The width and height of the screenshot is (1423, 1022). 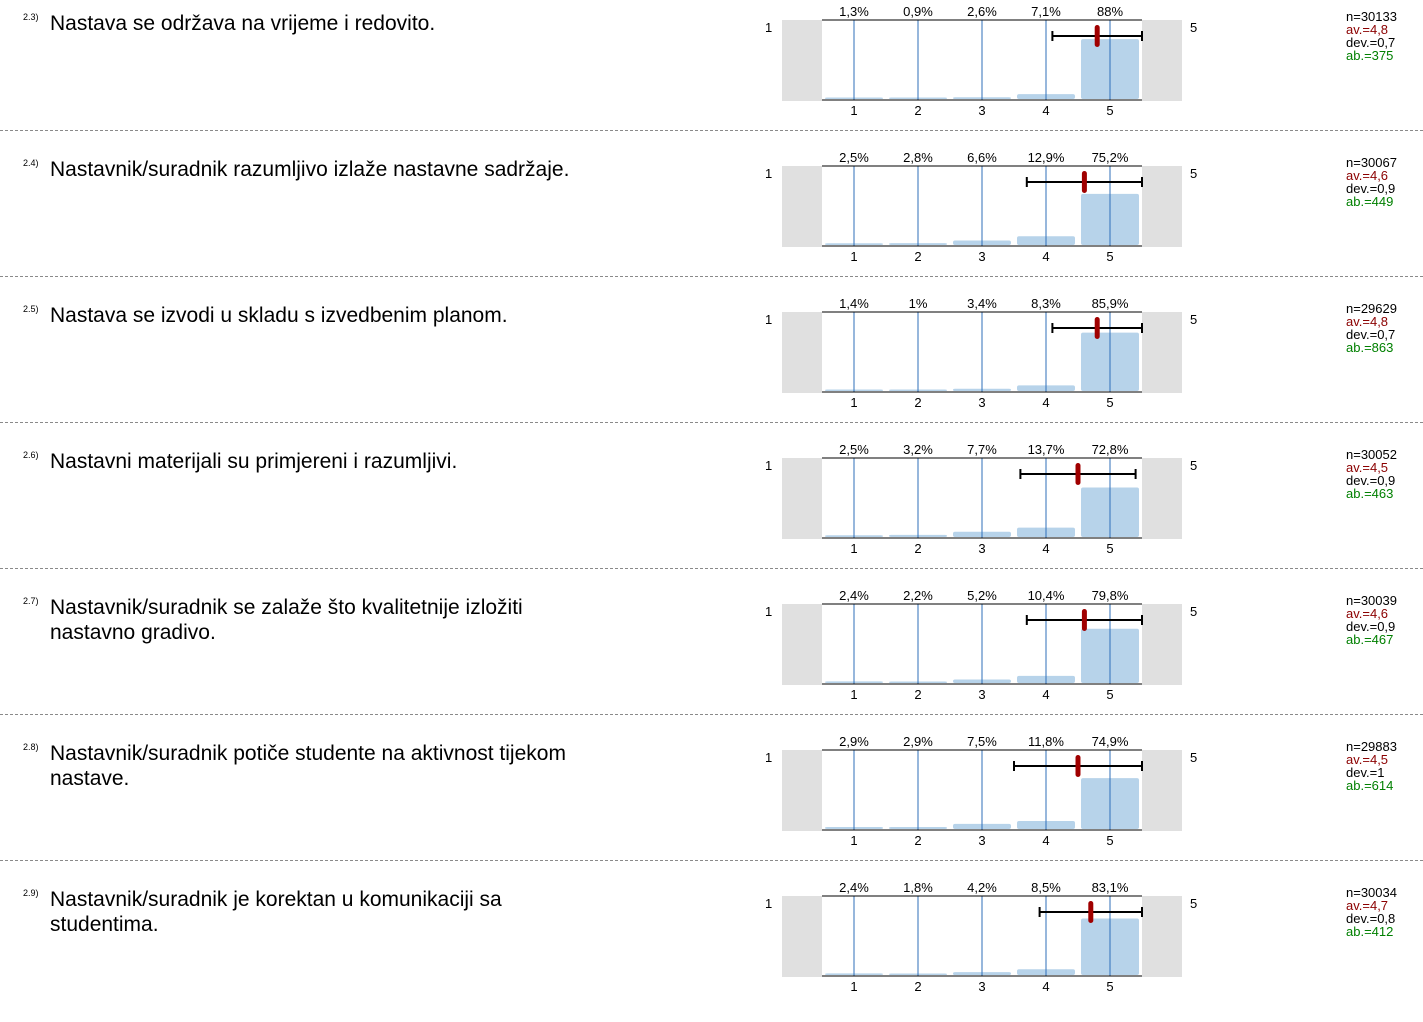 I want to click on percent-label: 0,9%, so click(x=918, y=11).